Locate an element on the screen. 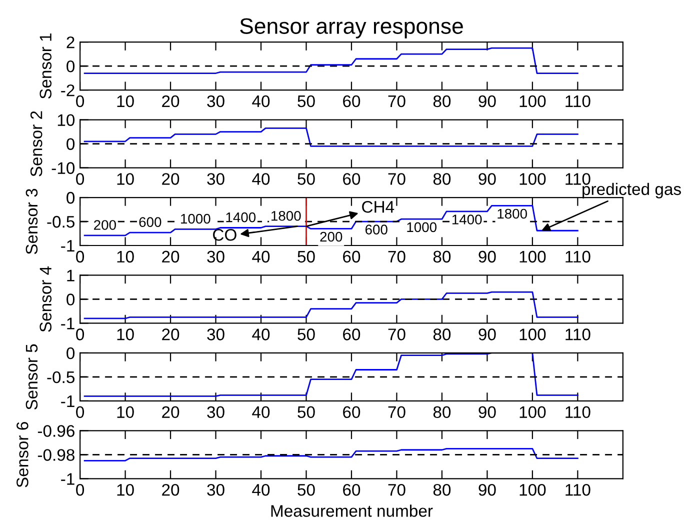 This screenshot has height=526, width=696. y-axis-title: Sensor 2 is located at coordinates (36, 143).